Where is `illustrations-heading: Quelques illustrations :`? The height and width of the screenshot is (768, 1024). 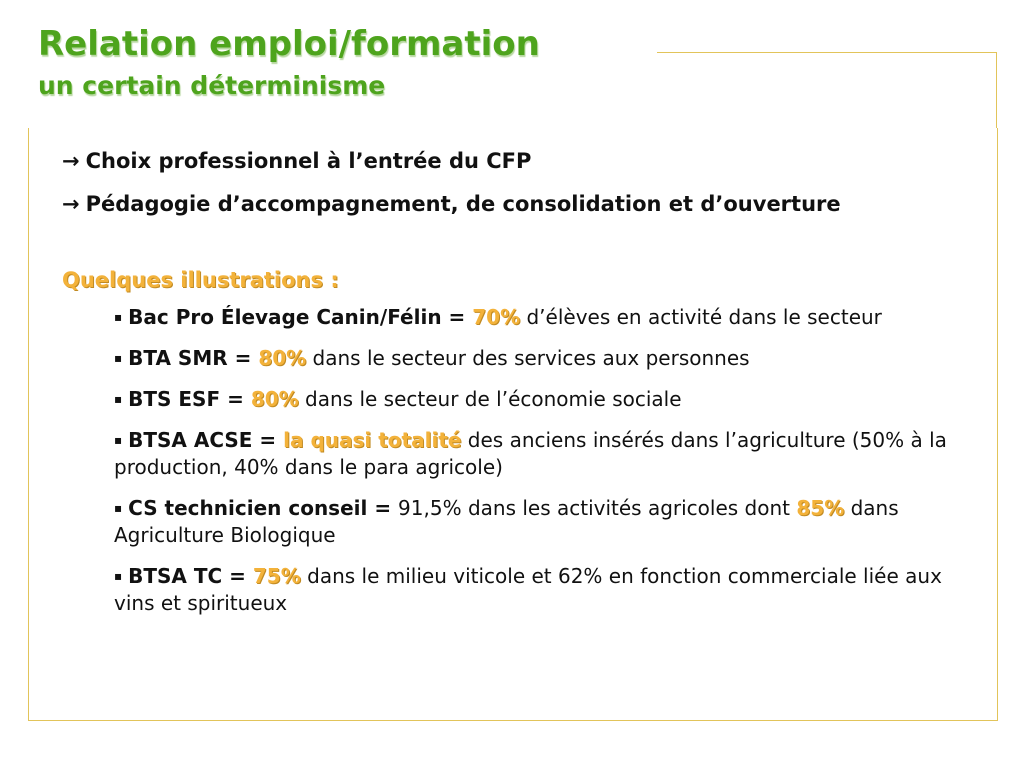 illustrations-heading: Quelques illustrations : is located at coordinates (200, 280).